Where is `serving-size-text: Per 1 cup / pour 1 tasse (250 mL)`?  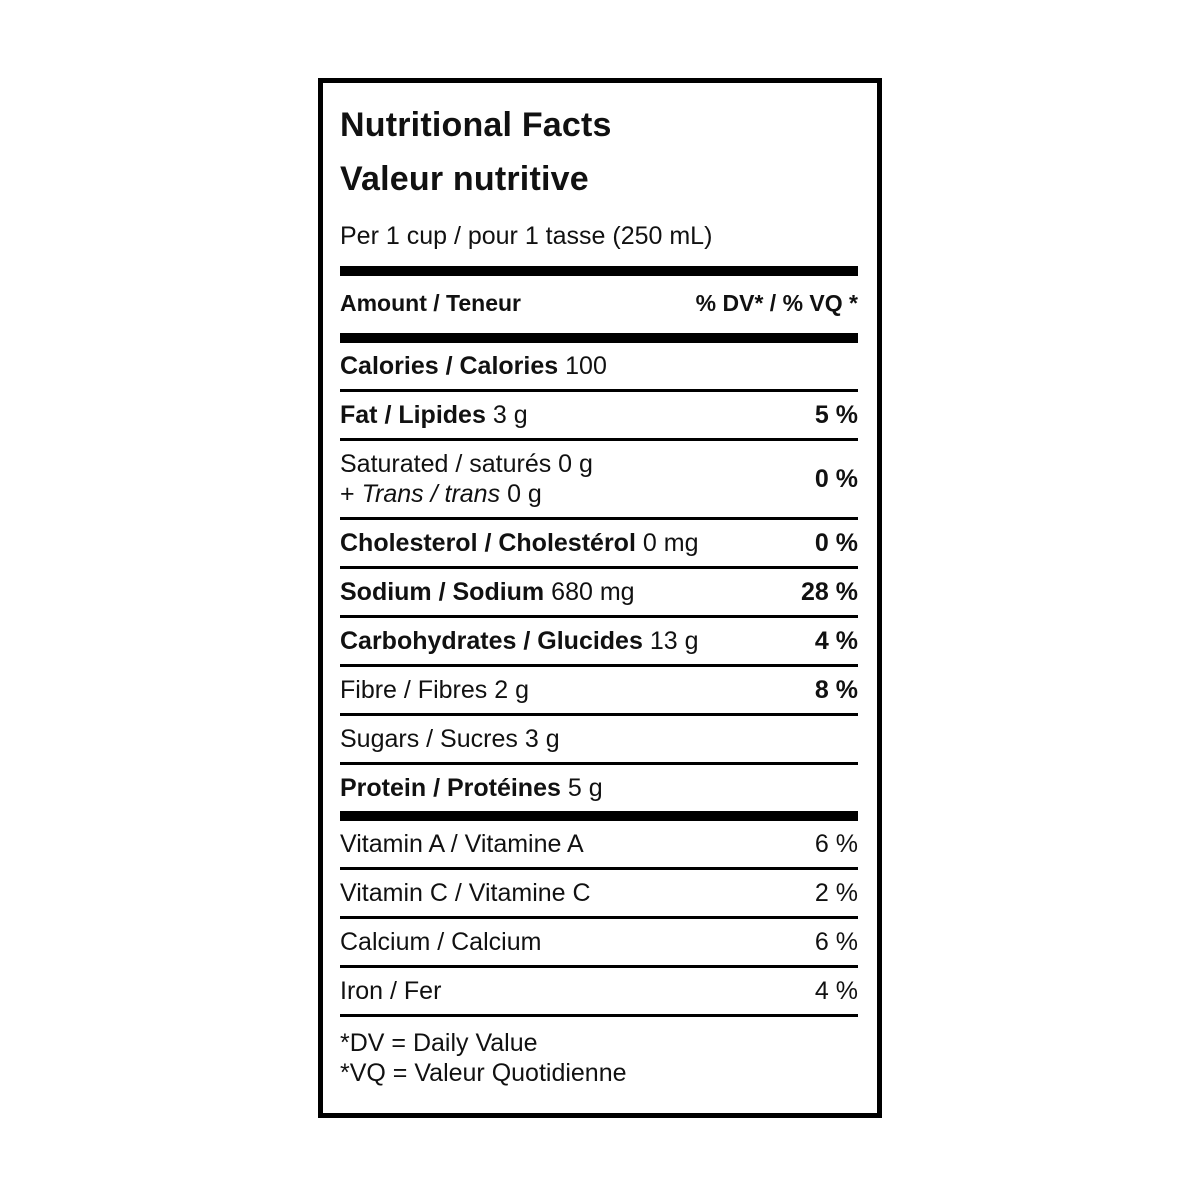 serving-size-text: Per 1 cup / pour 1 tasse (250 mL) is located at coordinates (526, 235).